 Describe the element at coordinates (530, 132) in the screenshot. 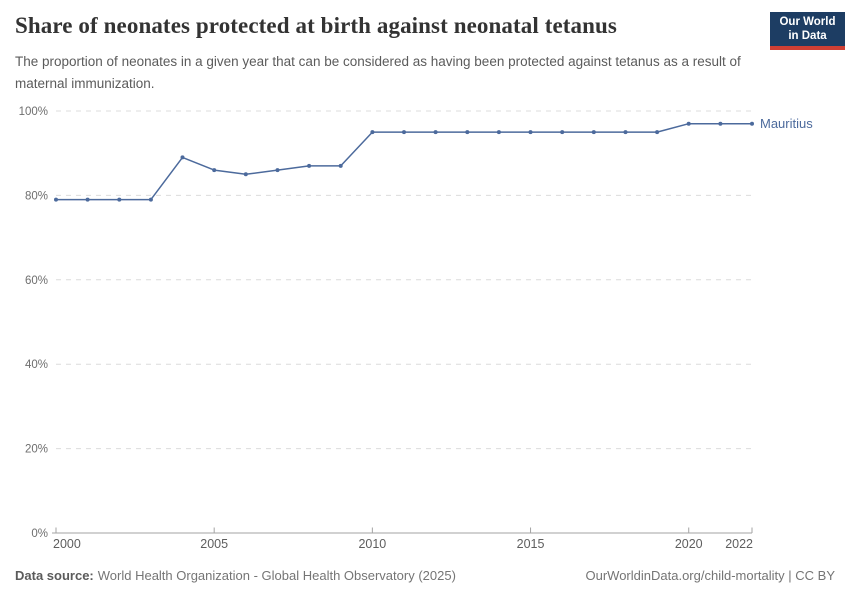

I see `data-point-2015` at that location.